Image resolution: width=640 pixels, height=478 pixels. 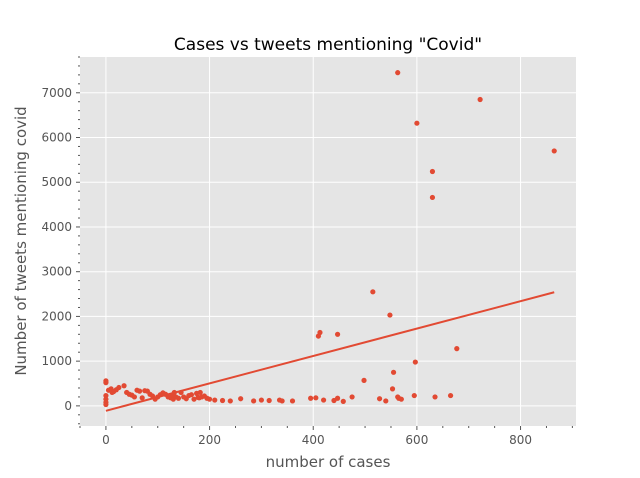 What do you see at coordinates (328, 45) in the screenshot?
I see `chart-title: Cases vs tweets mentioning "Covid"` at bounding box center [328, 45].